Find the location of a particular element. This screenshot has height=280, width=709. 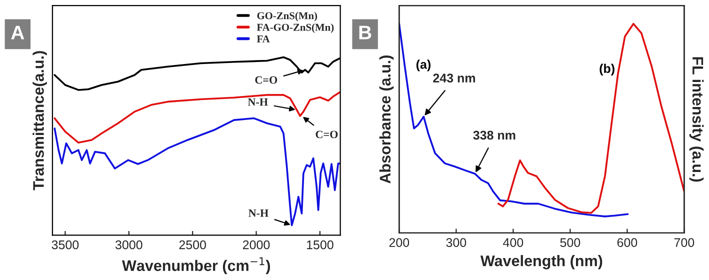

x-axis-title: Wavelength (nm) is located at coordinates (541, 262).